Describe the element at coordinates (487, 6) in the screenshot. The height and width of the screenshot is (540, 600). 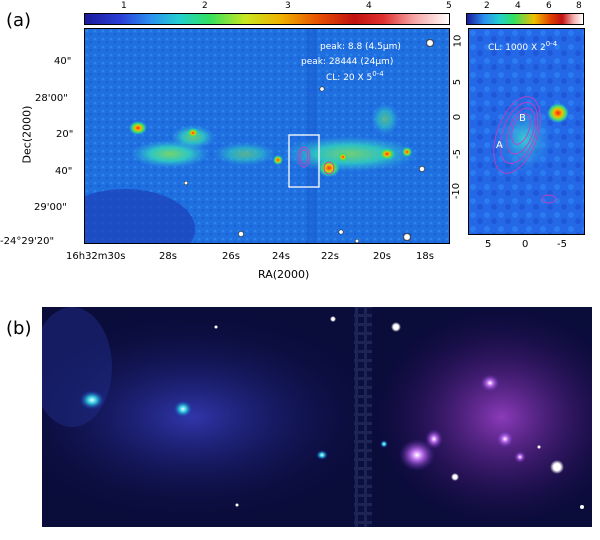
I see `colorbar-inset-tick: 2` at that location.